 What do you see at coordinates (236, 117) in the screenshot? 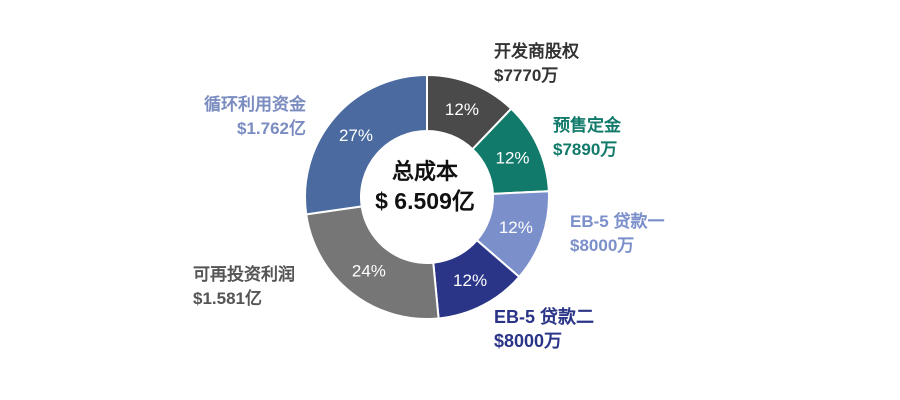
I see `slice-label-recycled-funds: 循环利用资金 $1.762亿` at bounding box center [236, 117].